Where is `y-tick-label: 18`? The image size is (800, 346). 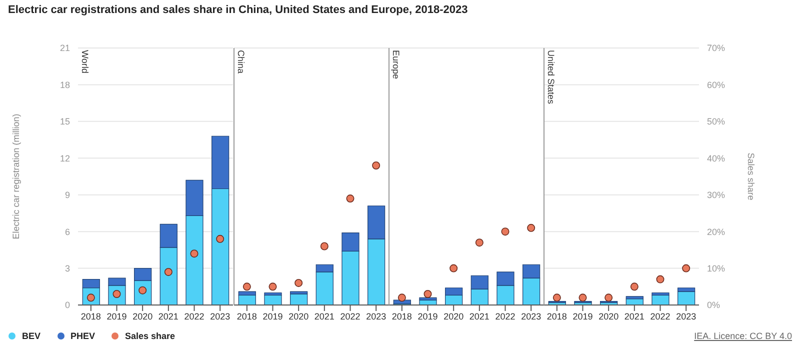 y-tick-label: 18 is located at coordinates (65, 85).